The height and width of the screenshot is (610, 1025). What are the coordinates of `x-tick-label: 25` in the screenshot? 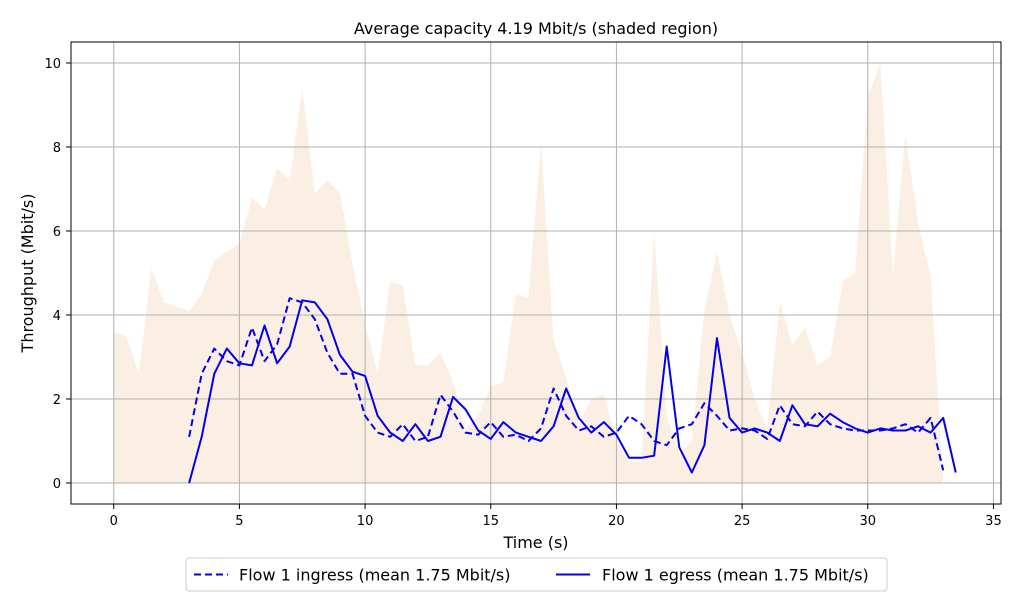 It's located at (742, 521).